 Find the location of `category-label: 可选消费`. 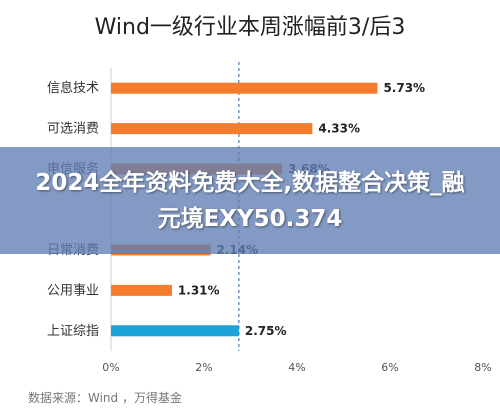

category-label: 可选消费 is located at coordinates (73, 129).